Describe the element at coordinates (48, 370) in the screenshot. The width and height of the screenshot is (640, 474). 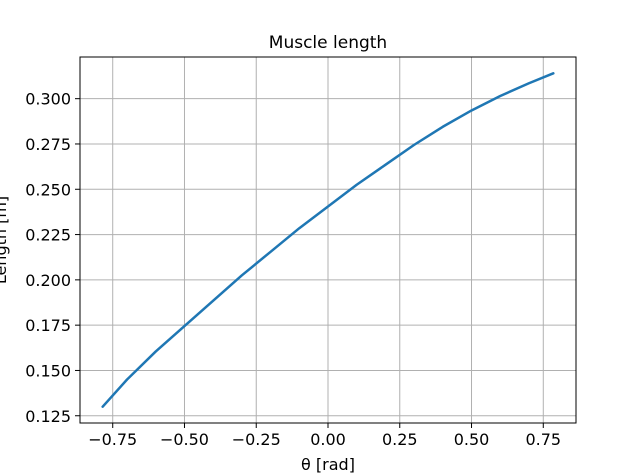
I see `y-tick-label: 0.150` at that location.